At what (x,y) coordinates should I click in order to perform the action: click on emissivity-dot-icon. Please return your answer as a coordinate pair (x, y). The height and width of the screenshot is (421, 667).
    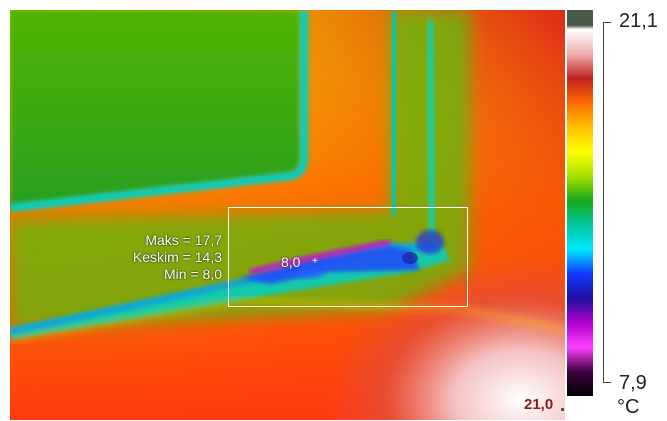
    Looking at the image, I should click on (562, 409).